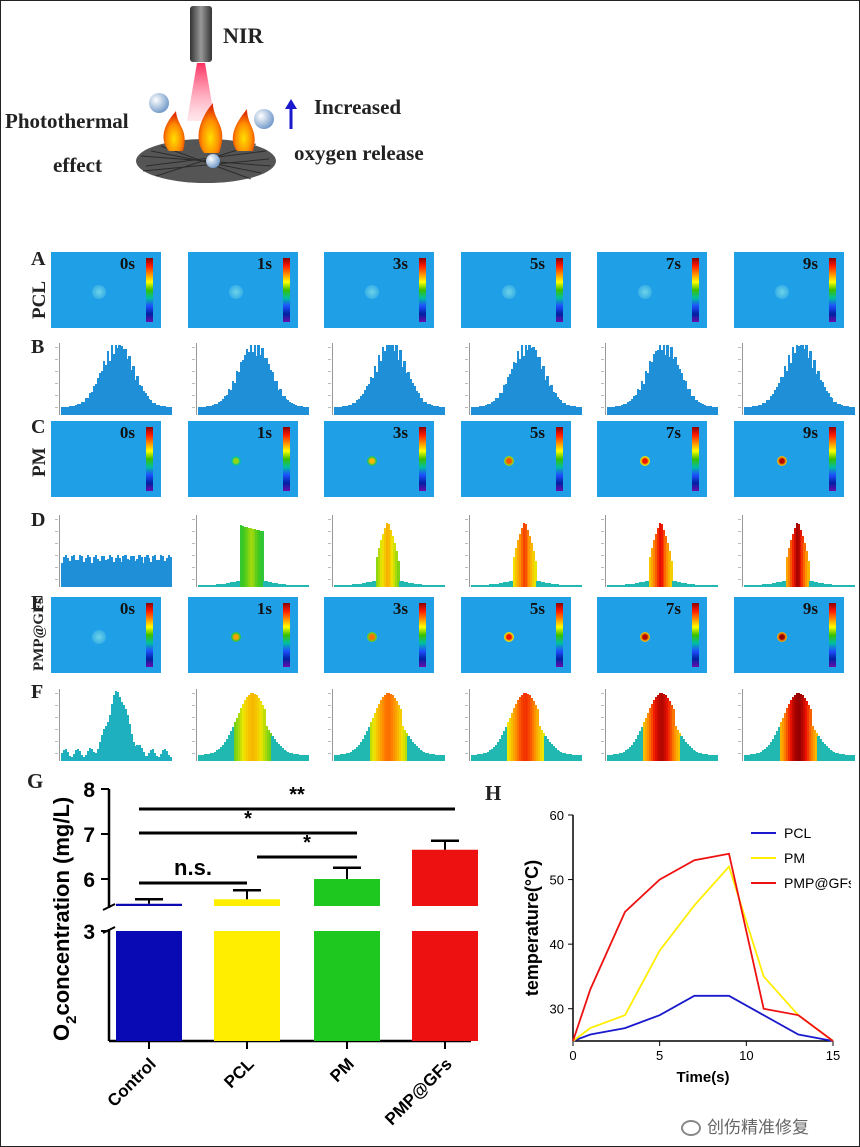 The image size is (860, 1147). I want to click on x-tick-label: 15, so click(833, 1055).